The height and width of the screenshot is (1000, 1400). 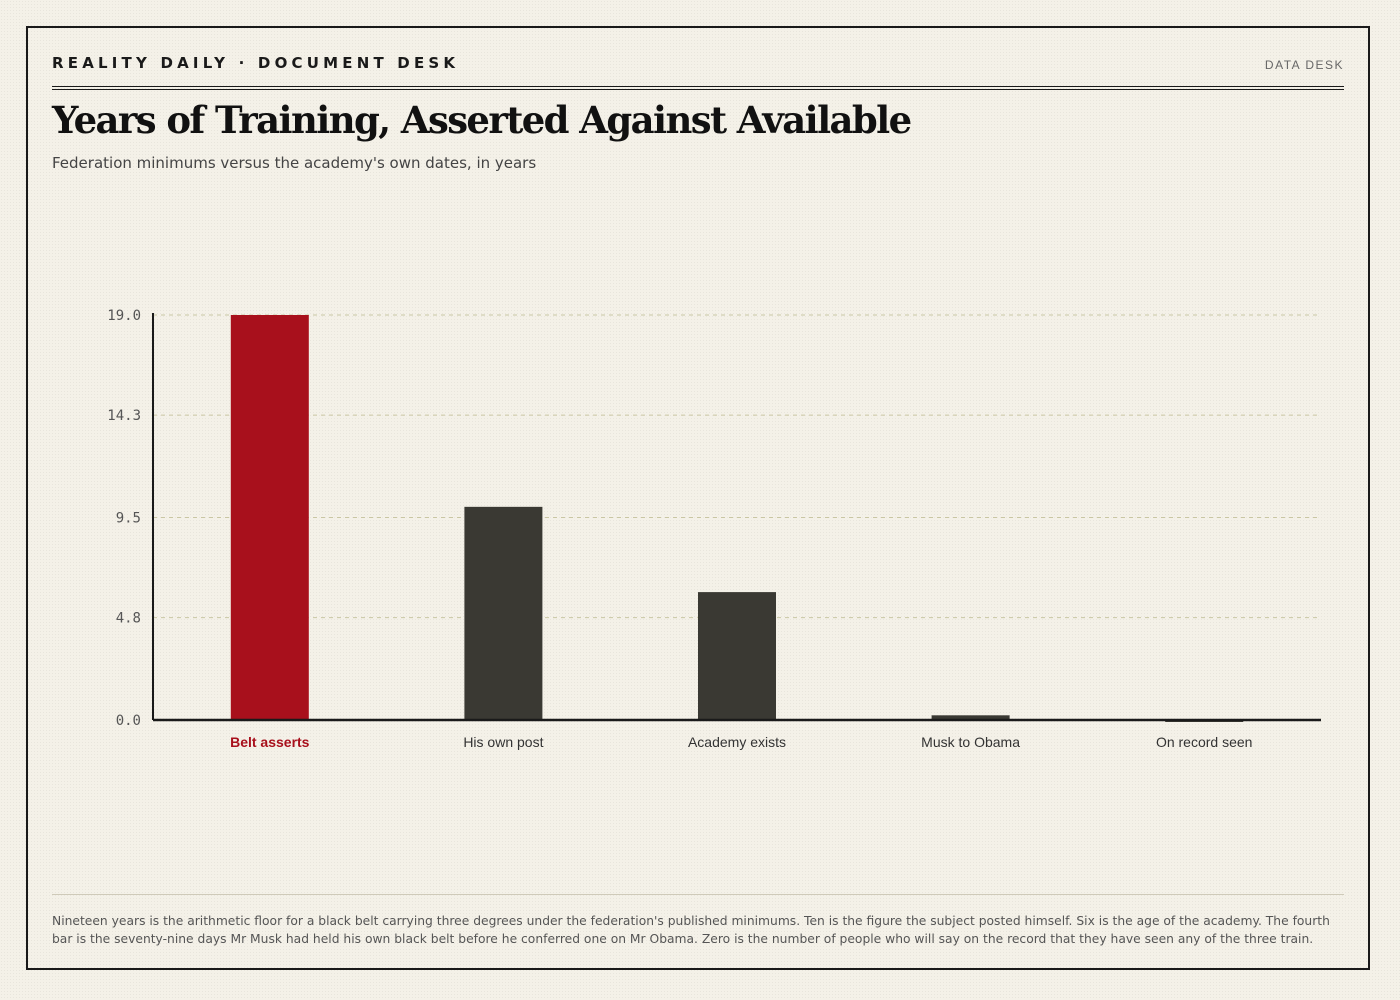 What do you see at coordinates (1304, 65) in the screenshot?
I see `desk-label: DATA DESK` at bounding box center [1304, 65].